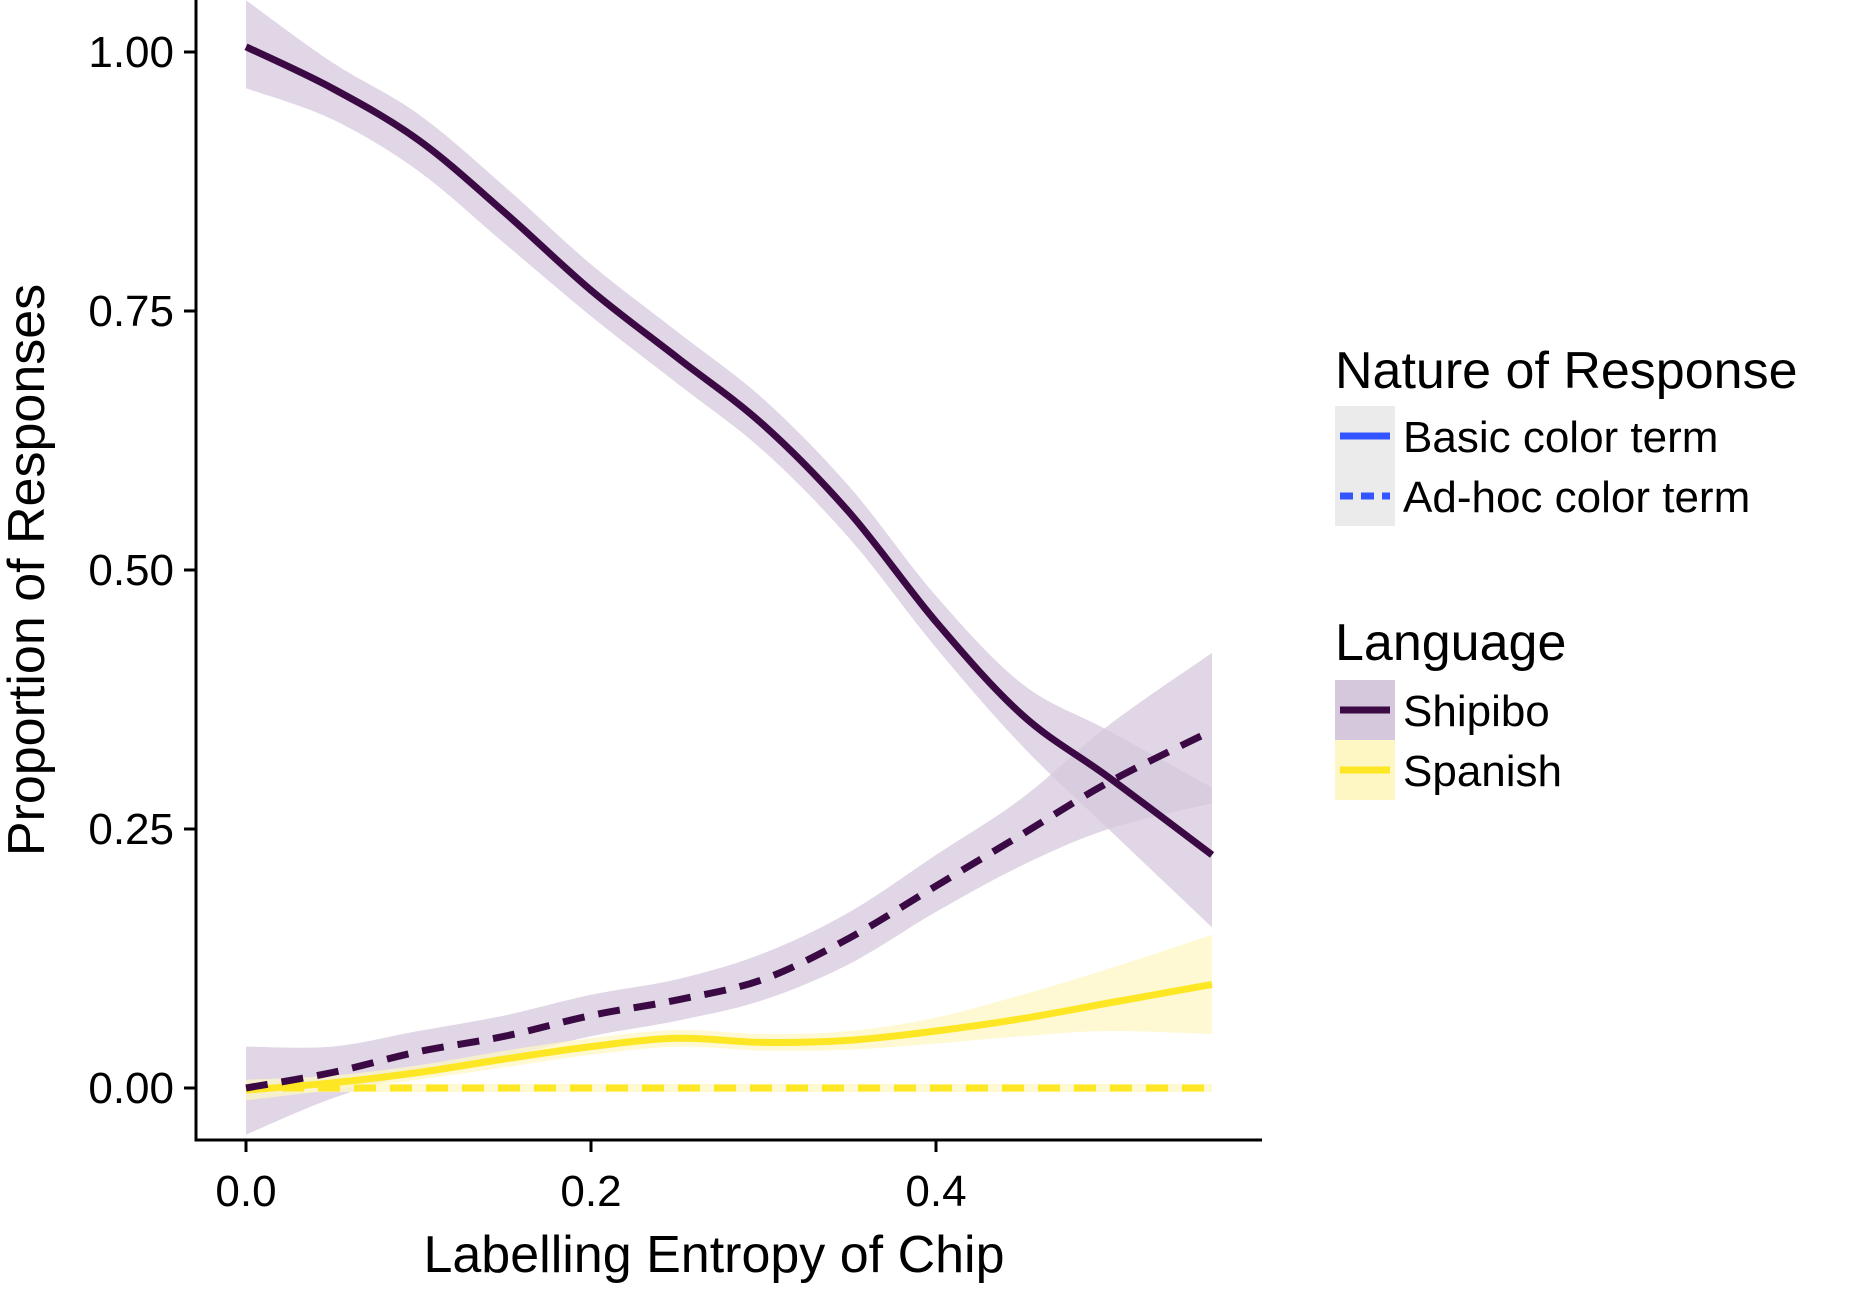 The width and height of the screenshot is (1850, 1290). I want to click on y-axis-title: Proportion of Responses, so click(28, 570).